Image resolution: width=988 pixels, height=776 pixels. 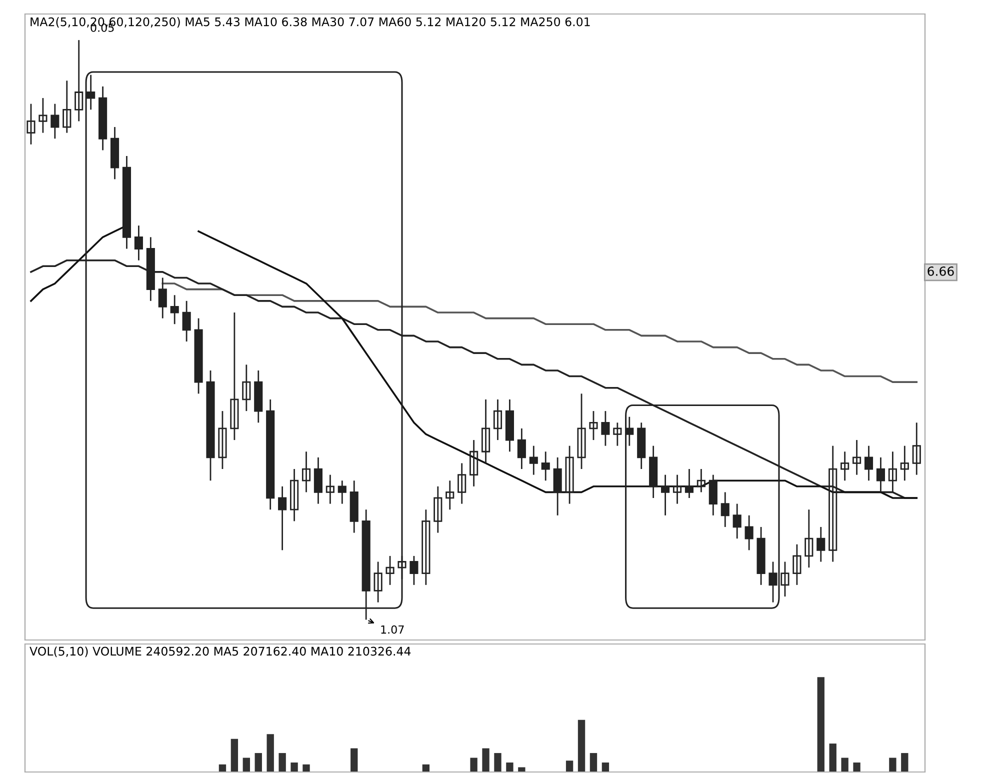 I want to click on text: 1.07, so click(x=392, y=629).